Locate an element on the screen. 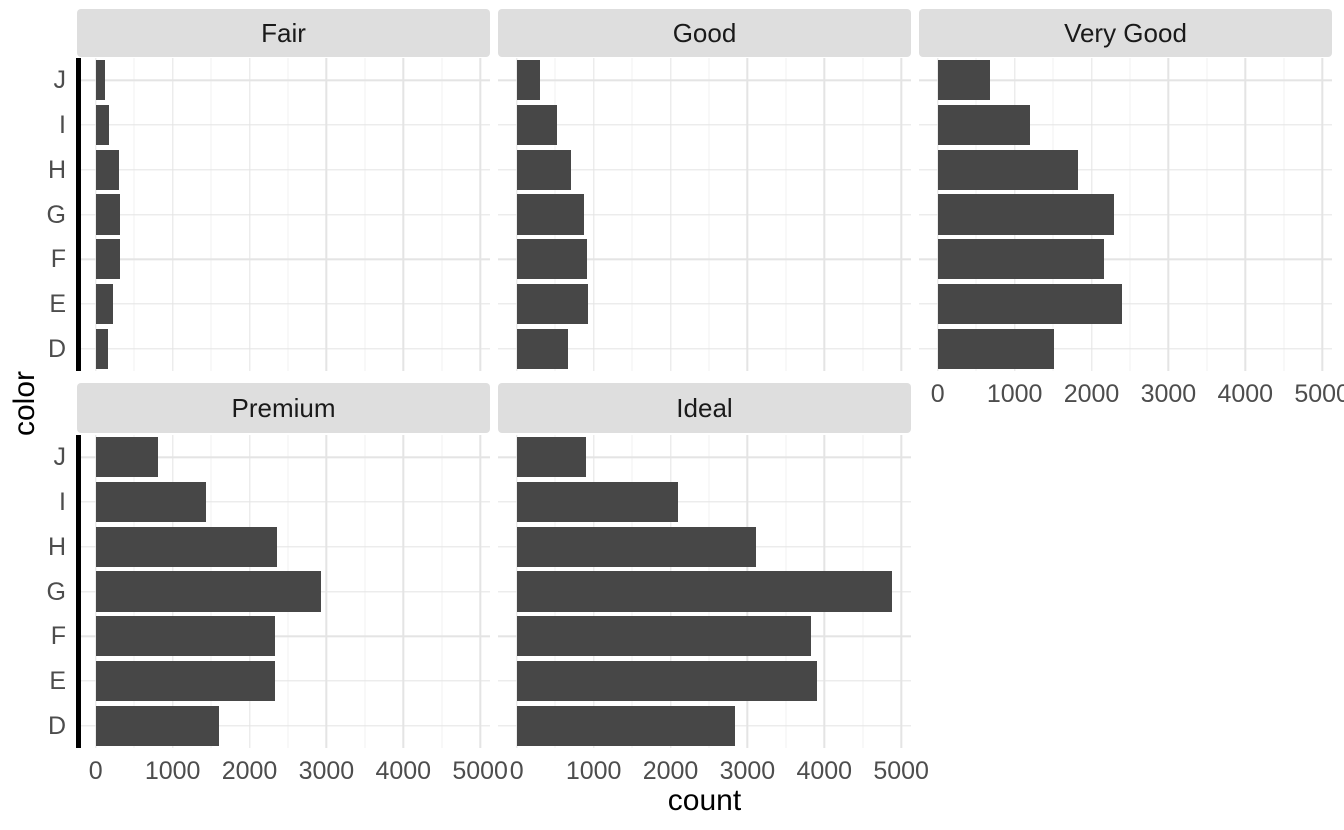 The image size is (1344, 830). facet-strip-label: Fair is located at coordinates (283, 32).